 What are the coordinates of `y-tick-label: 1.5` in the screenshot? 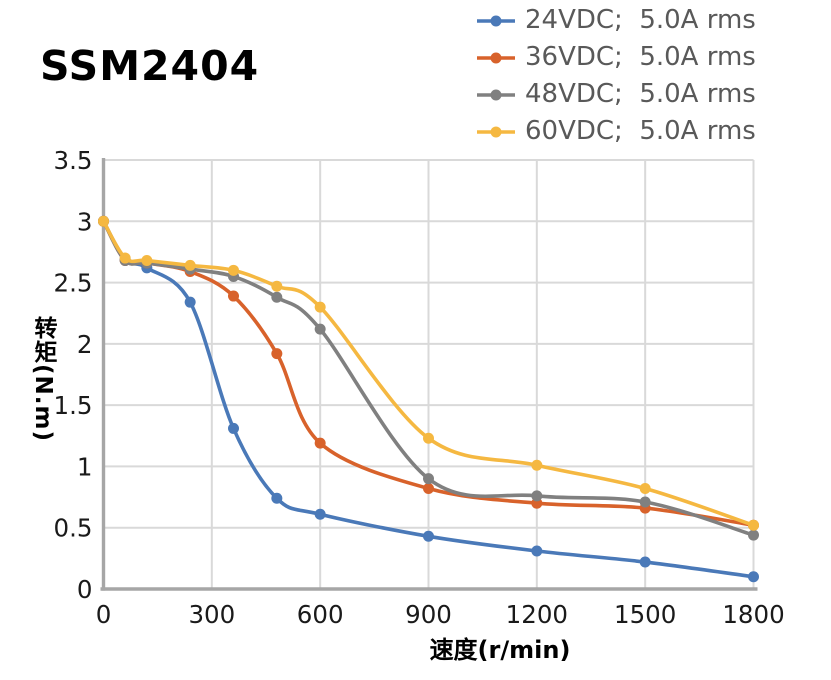 It's located at (73, 405).